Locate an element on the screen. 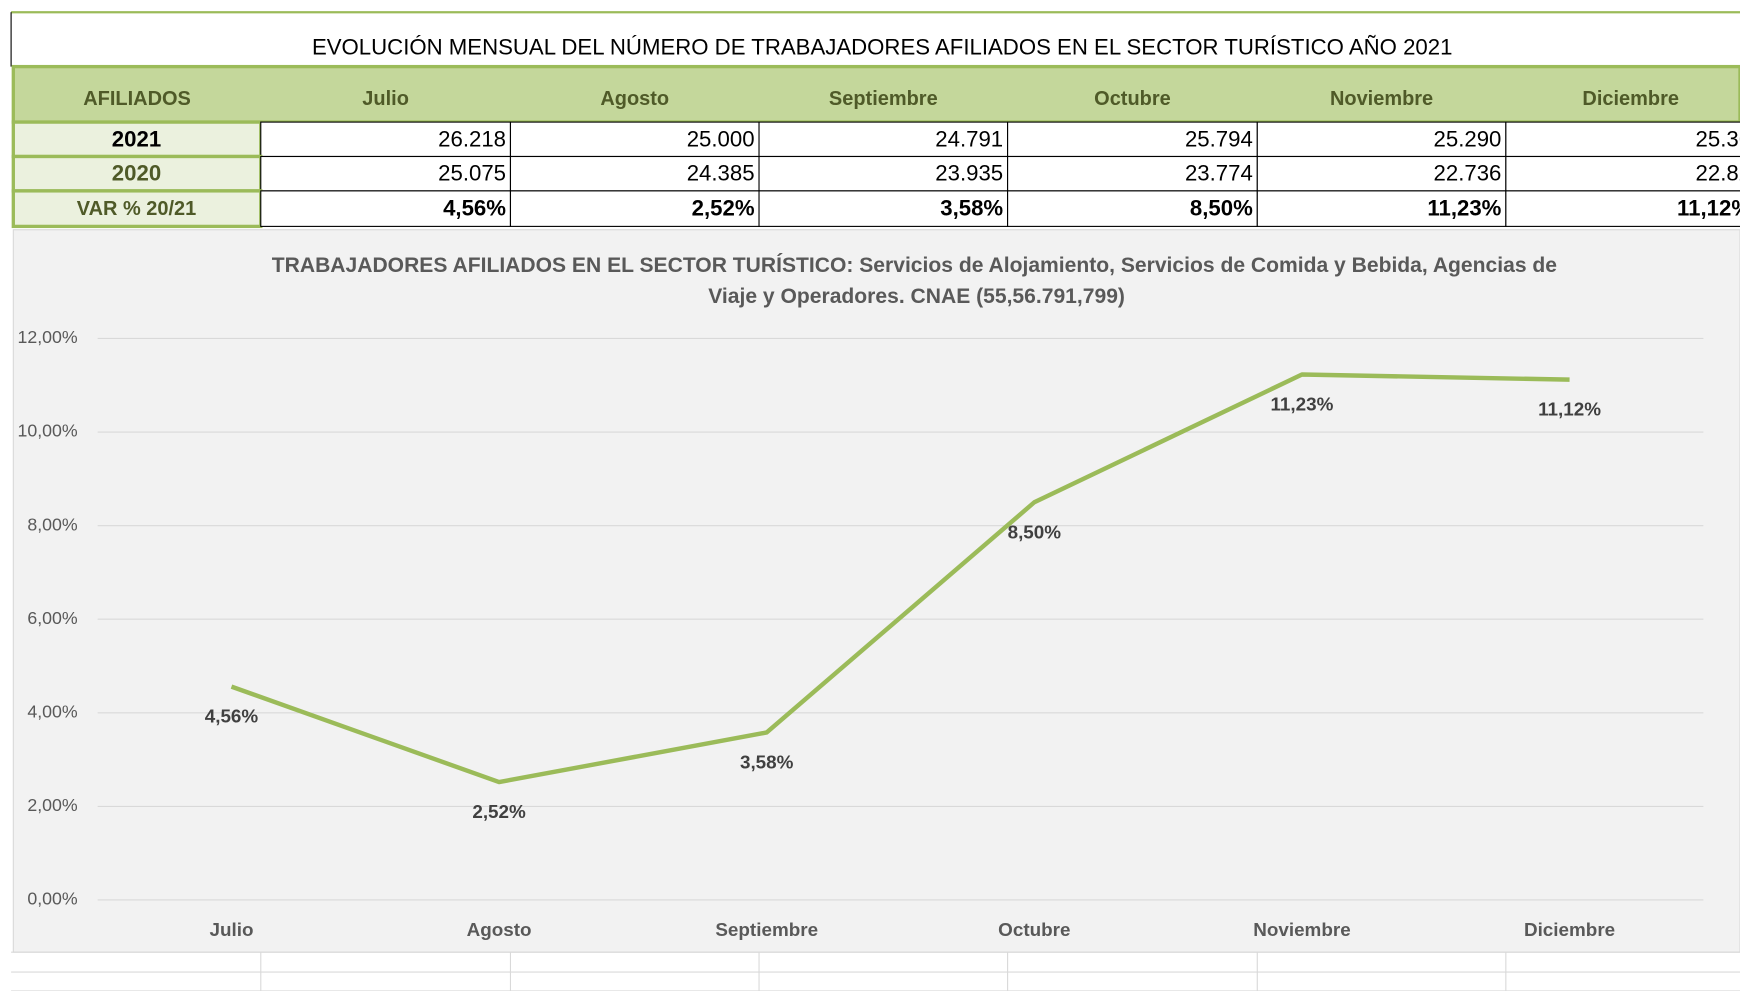 Image resolution: width=1740 pixels, height=991 pixels. x-tick-label: Octubre is located at coordinates (1034, 929).